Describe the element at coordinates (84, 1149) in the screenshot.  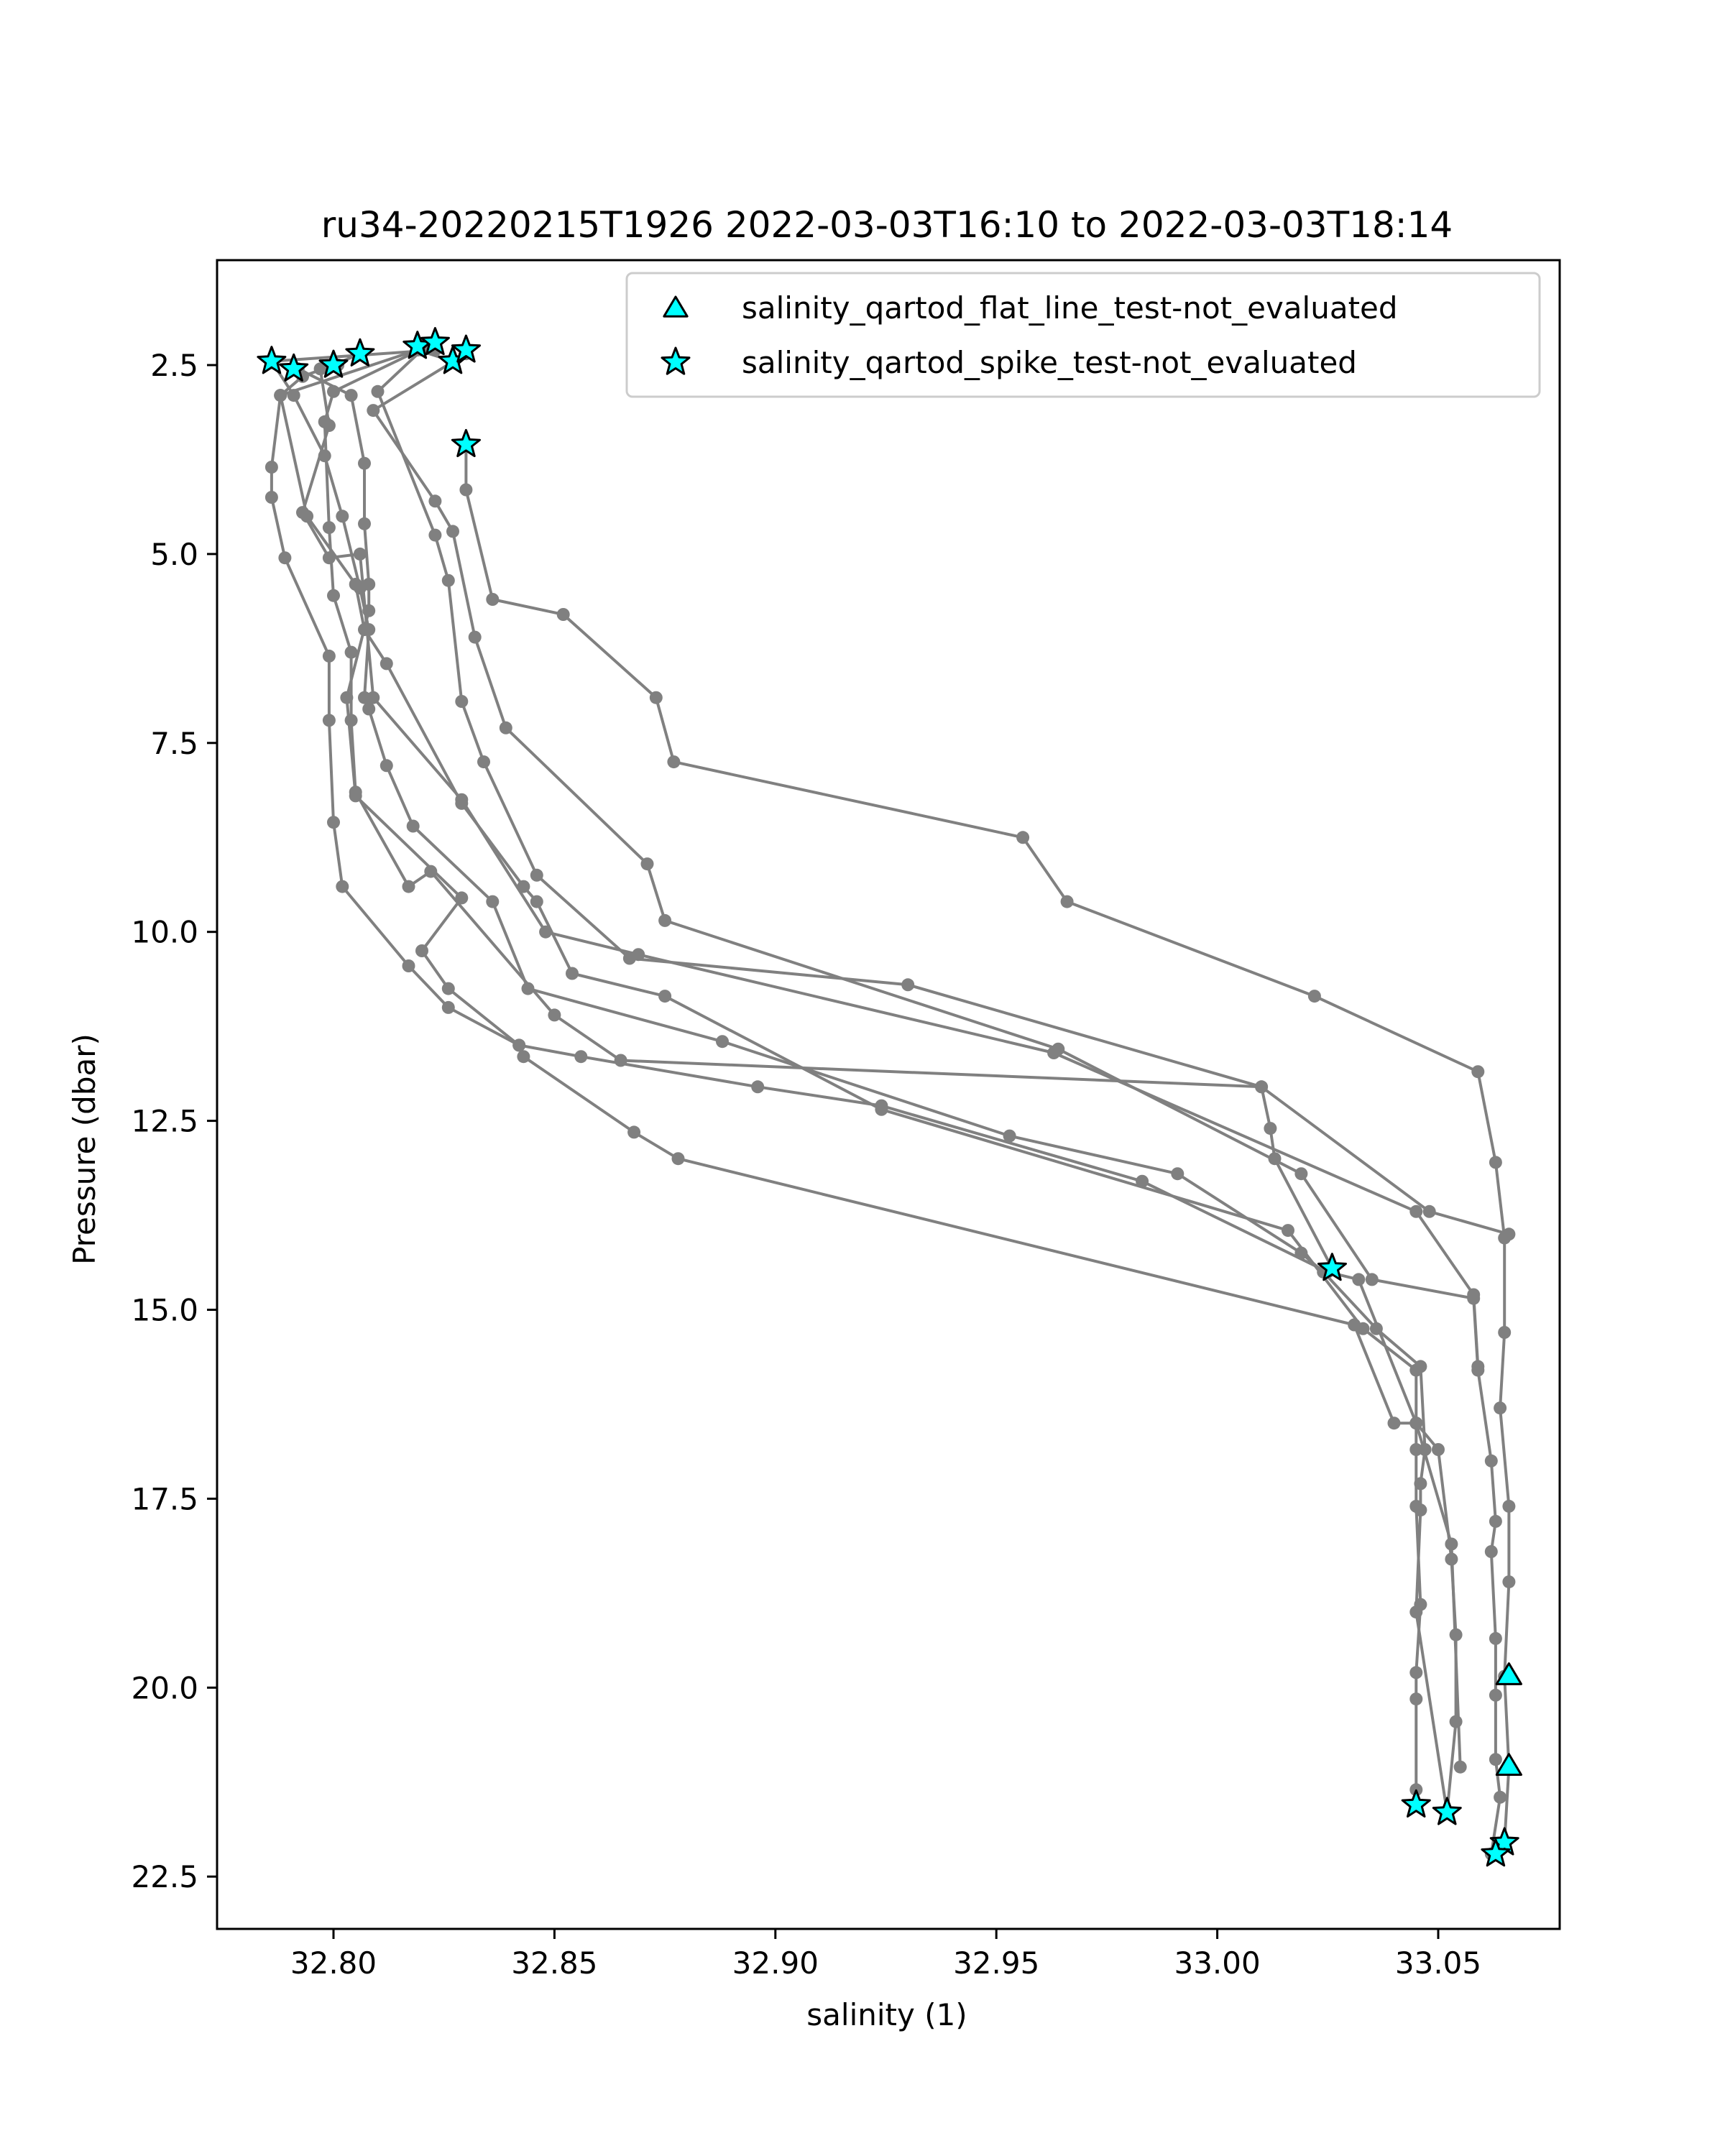
I see `y-axis-label: Pressure (dbar)` at that location.